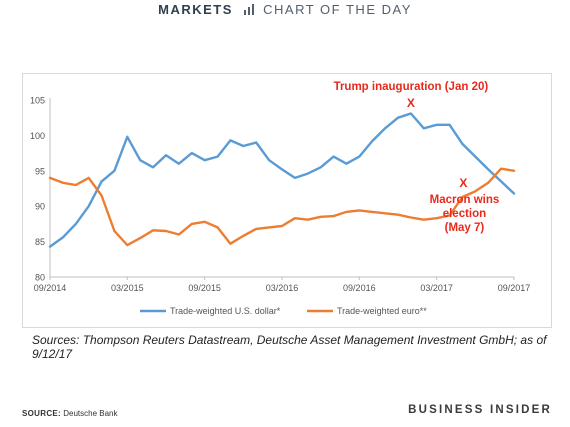  What do you see at coordinates (37, 101) in the screenshot?
I see `y-tick-label: 105` at bounding box center [37, 101].